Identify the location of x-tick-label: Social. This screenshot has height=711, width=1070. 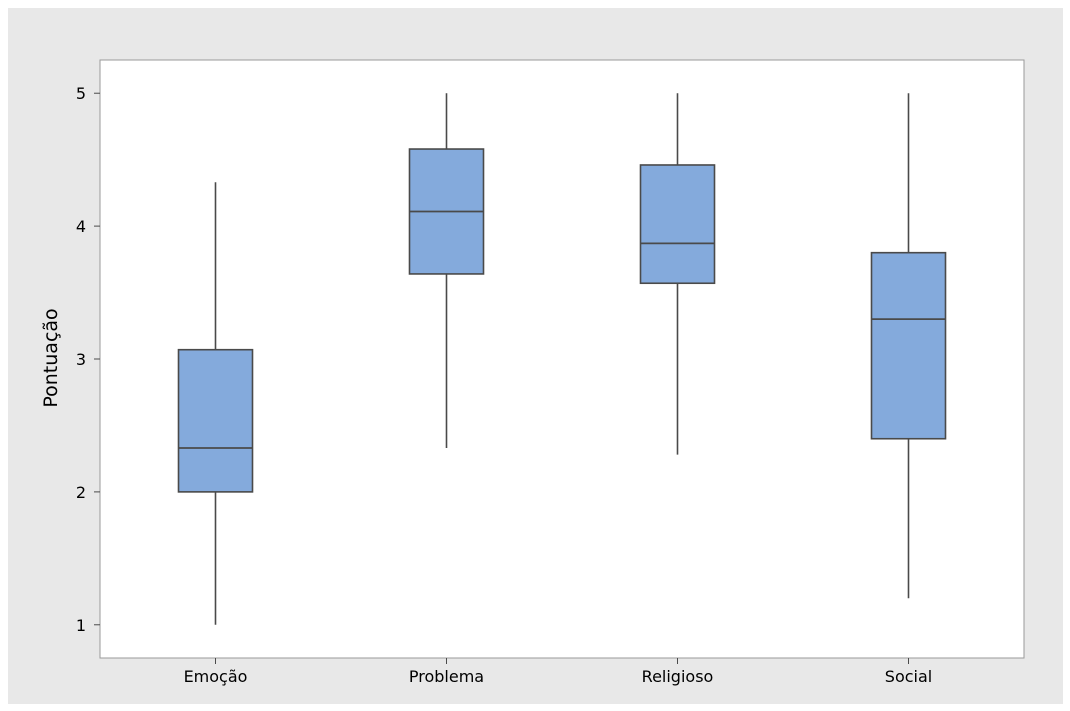
(908, 676).